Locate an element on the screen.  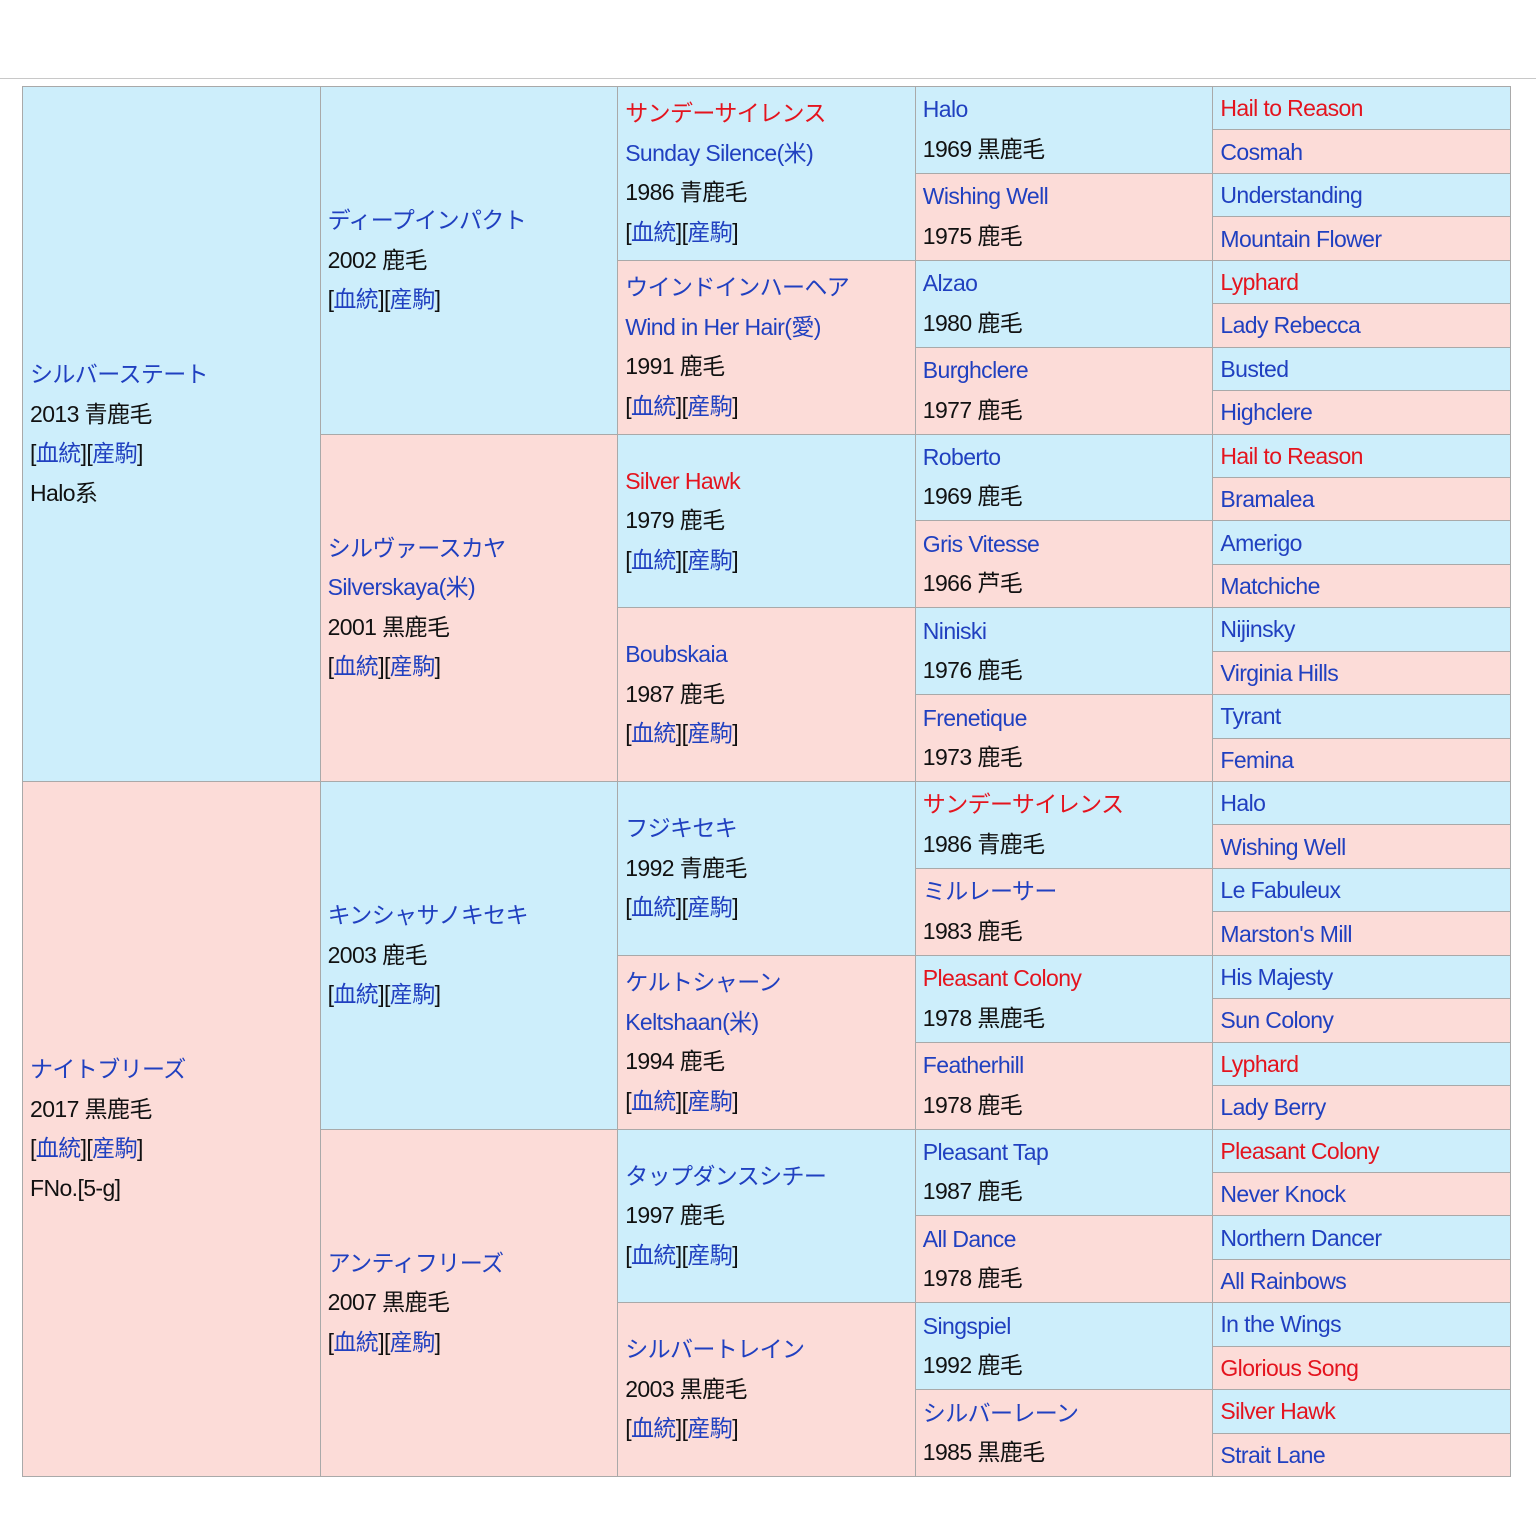
horse-name: シルバーレーン is located at coordinates (1000, 1412).